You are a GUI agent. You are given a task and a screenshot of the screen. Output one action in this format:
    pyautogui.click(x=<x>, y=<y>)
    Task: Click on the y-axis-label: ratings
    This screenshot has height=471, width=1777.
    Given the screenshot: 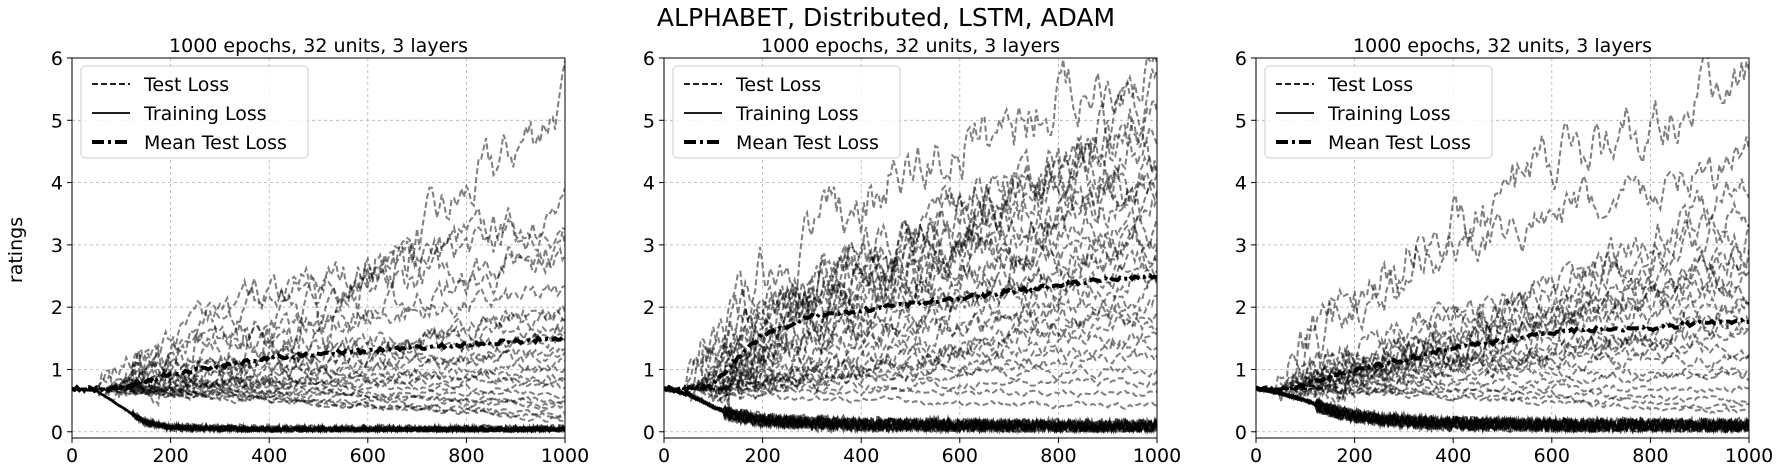 What is the action you would take?
    pyautogui.click(x=16, y=250)
    